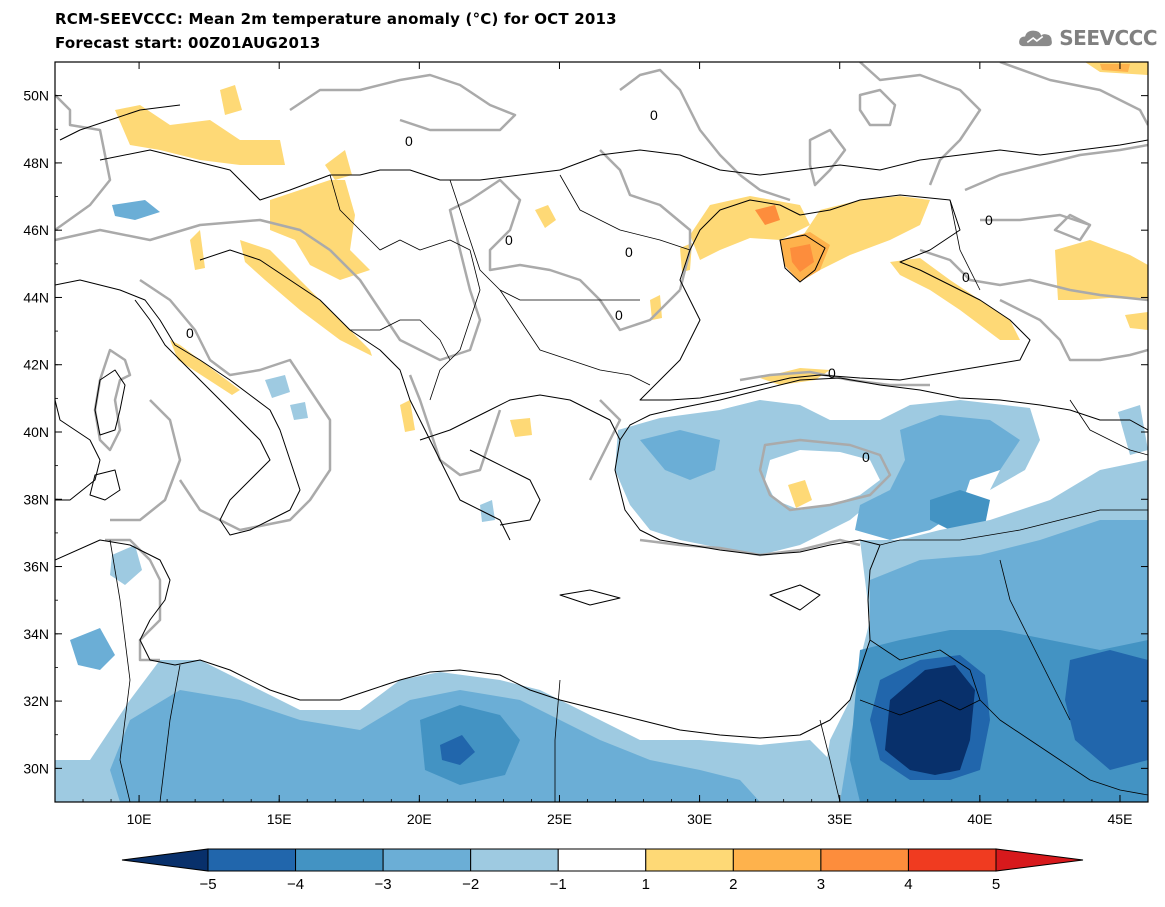  Describe the element at coordinates (338, 165) in the screenshot. I see `anomaly-region-austria` at that location.